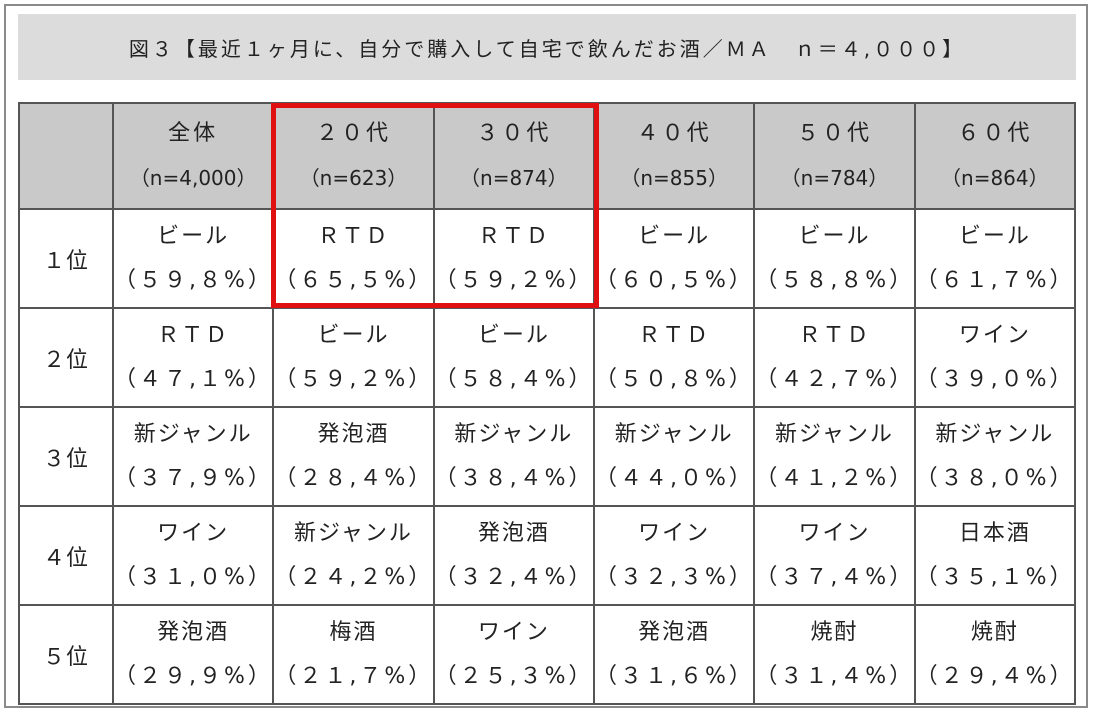  I want to click on table-cell: 新ジャンル （３８,０%）, so click(995, 456).